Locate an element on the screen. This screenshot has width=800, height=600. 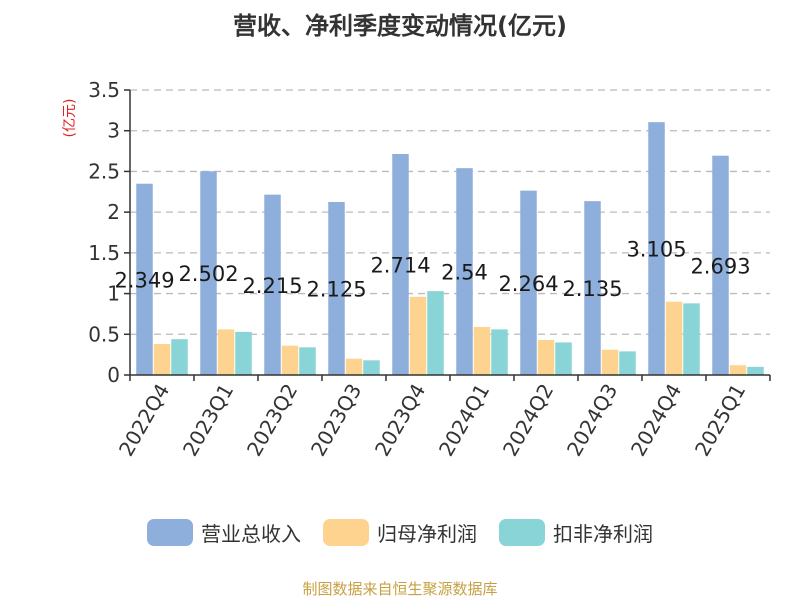
y-tick-label: 2 is located at coordinates (113, 212).